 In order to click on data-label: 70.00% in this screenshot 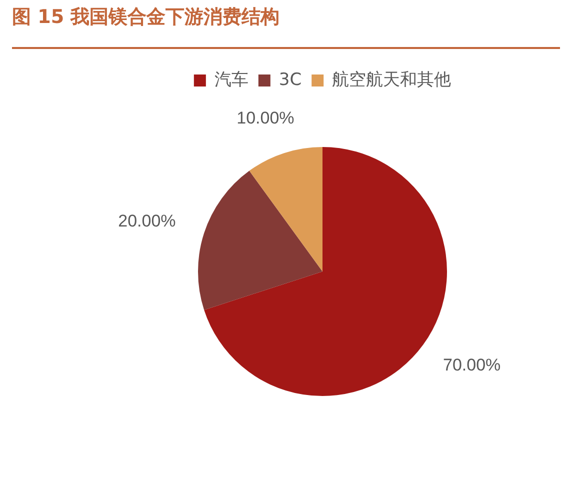, I will do `click(471, 365)`.